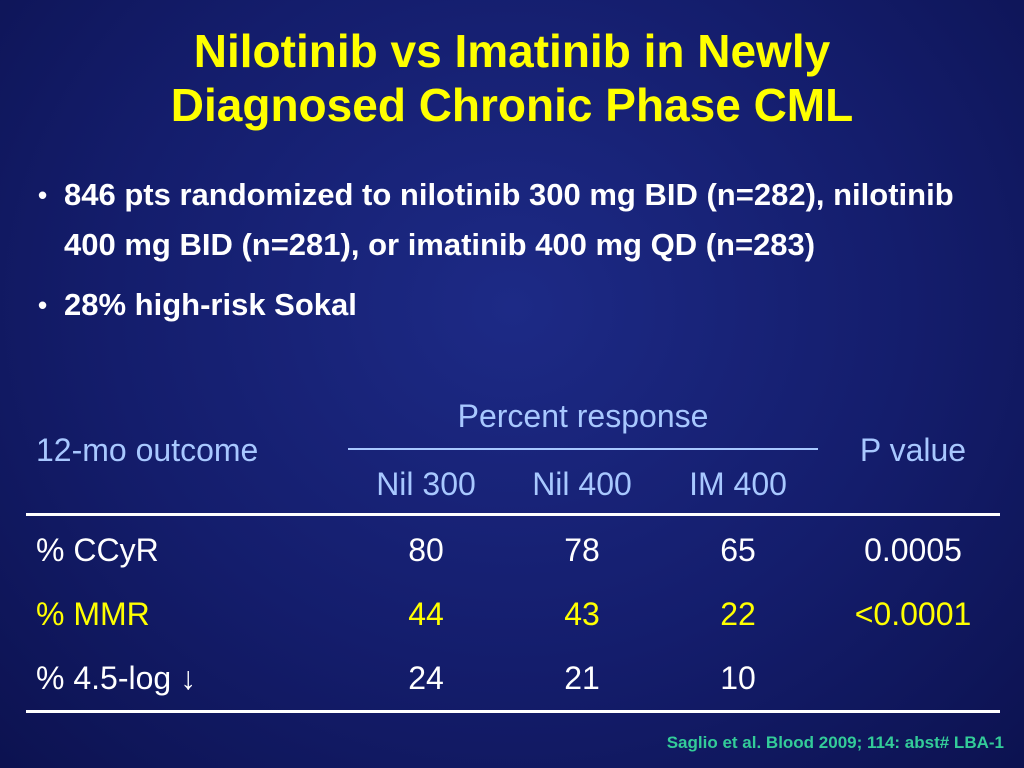  What do you see at coordinates (582, 614) in the screenshot?
I see `value-nil-400: 43` at bounding box center [582, 614].